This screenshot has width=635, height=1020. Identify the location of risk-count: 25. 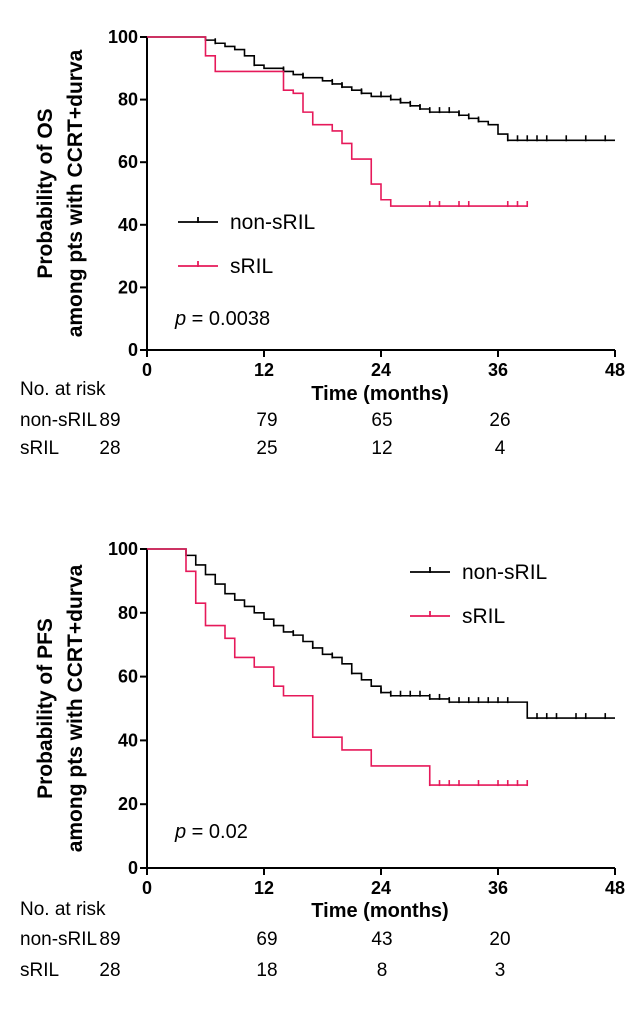
(266, 448).